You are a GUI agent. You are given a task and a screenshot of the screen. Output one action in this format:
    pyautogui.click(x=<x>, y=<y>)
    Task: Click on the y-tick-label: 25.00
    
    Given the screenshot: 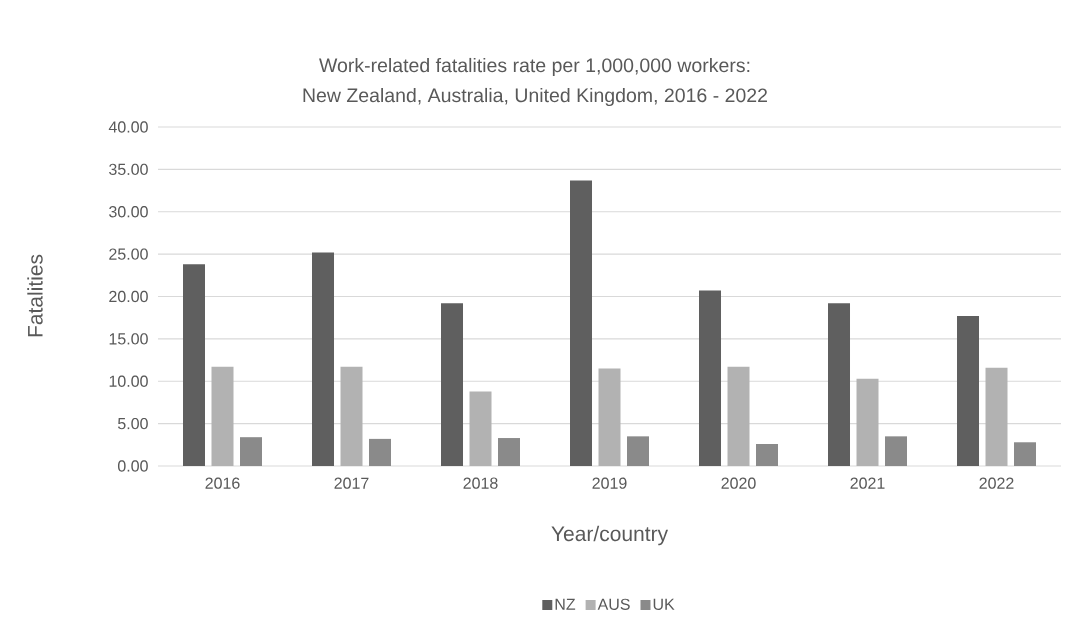 What is the action you would take?
    pyautogui.click(x=128, y=254)
    